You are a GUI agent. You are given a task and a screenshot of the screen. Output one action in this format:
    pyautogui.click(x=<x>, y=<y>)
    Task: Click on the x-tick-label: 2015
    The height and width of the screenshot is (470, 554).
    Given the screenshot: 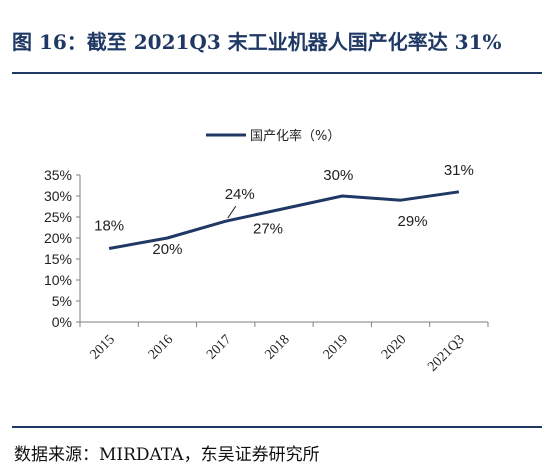 What is the action you would take?
    pyautogui.click(x=103, y=347)
    